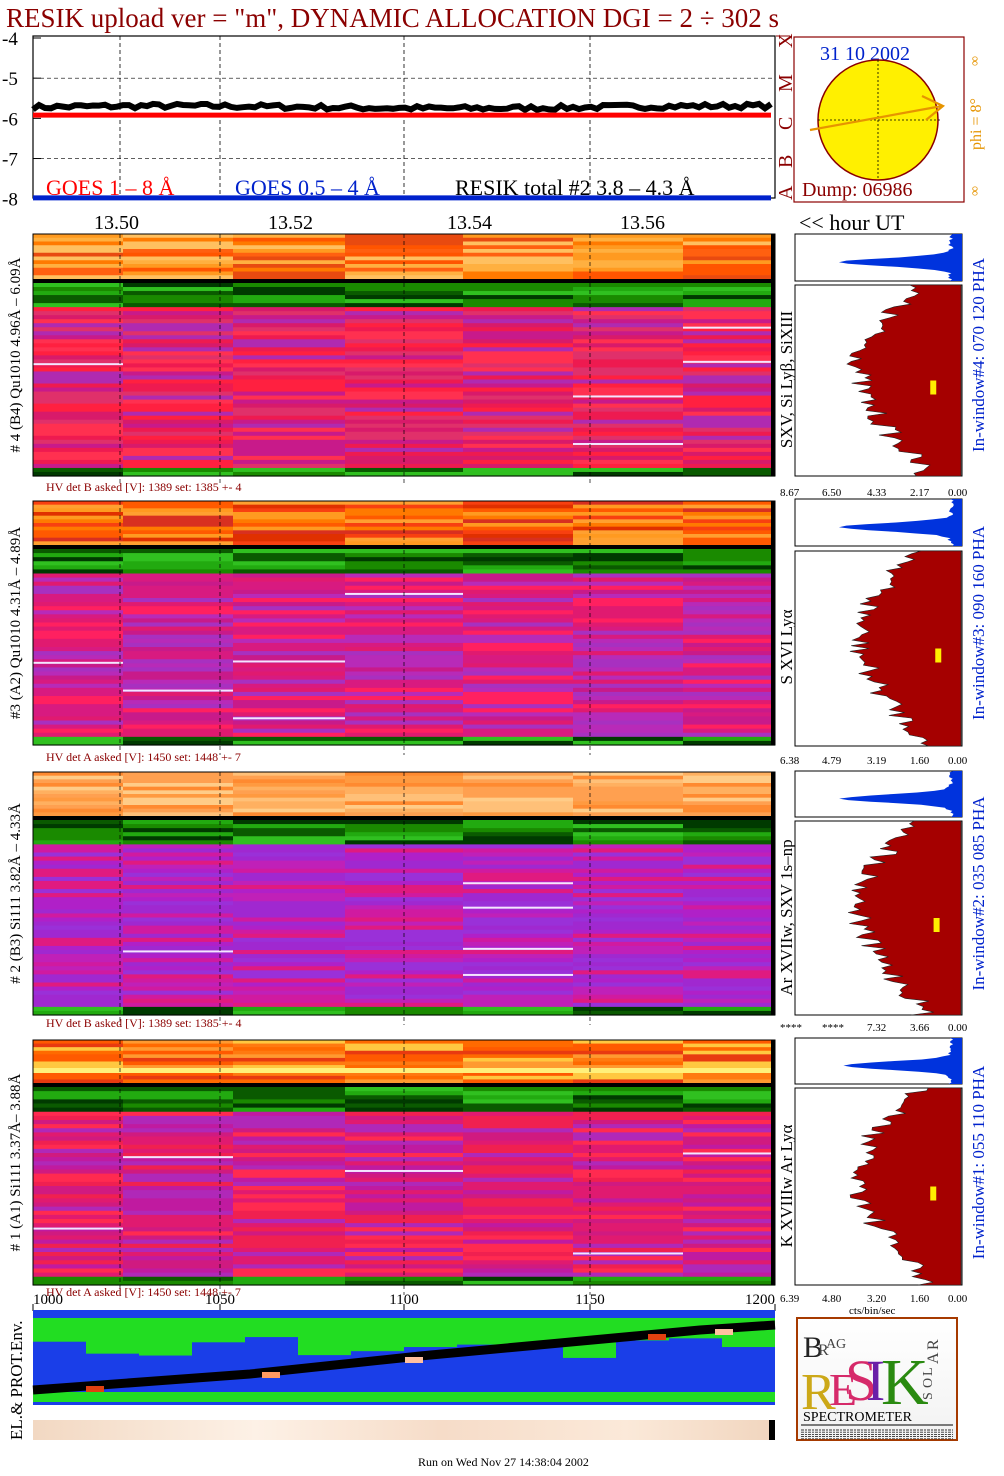 This screenshot has width=1004, height=1476. What do you see at coordinates (876, 1028) in the screenshot?
I see `pha-scale-label: 7.32` at bounding box center [876, 1028].